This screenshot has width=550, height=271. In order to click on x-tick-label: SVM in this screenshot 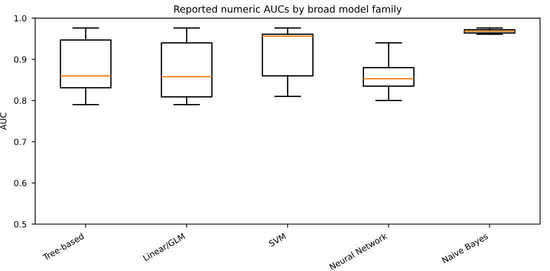, I will do `click(277, 239)`.